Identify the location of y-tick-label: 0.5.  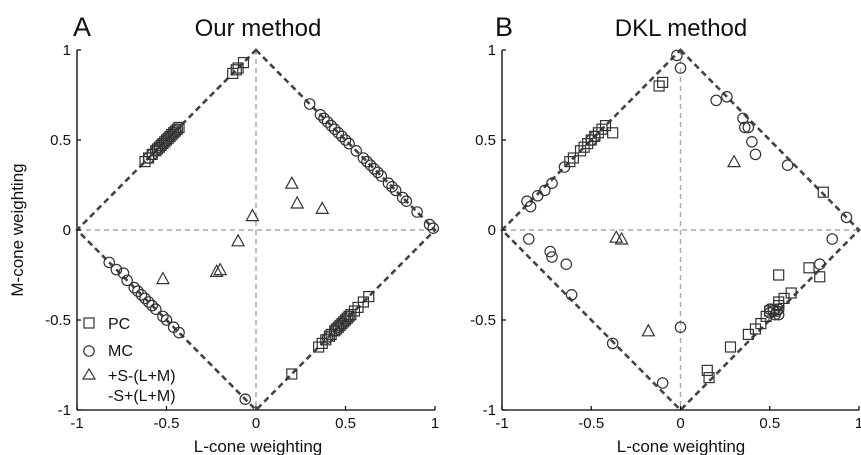
(60, 140).